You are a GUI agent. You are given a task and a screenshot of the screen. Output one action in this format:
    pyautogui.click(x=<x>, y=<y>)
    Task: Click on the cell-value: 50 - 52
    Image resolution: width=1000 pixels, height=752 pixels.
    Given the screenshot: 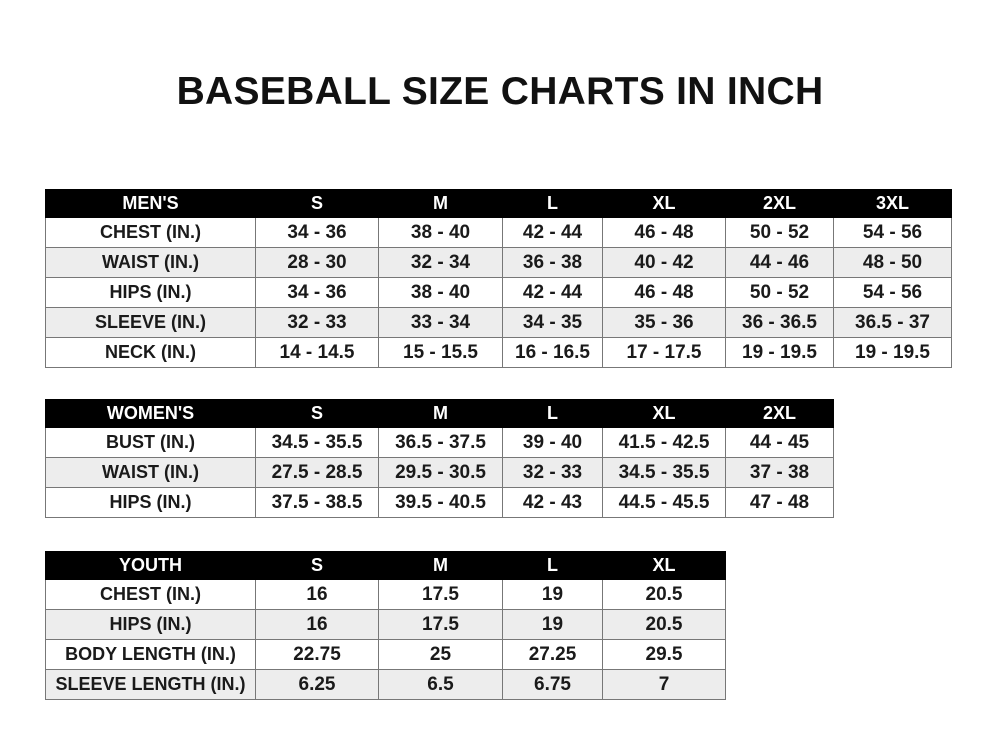 What is the action you would take?
    pyautogui.click(x=779, y=232)
    